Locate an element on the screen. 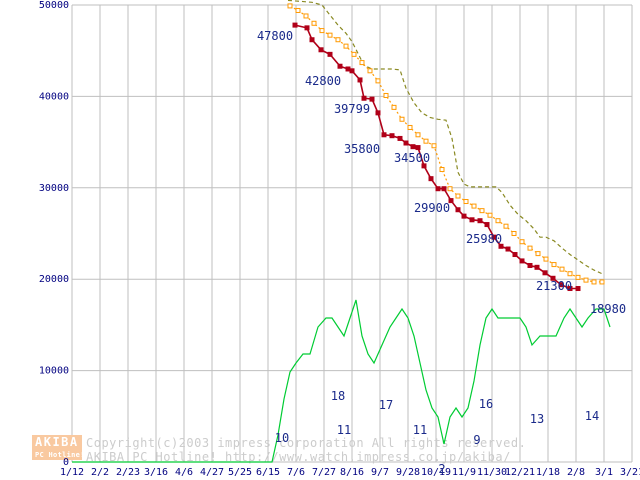 Image resolution: width=640 pixels, height=480 pixels. data-label-min-price: 35800 is located at coordinates (362, 149).